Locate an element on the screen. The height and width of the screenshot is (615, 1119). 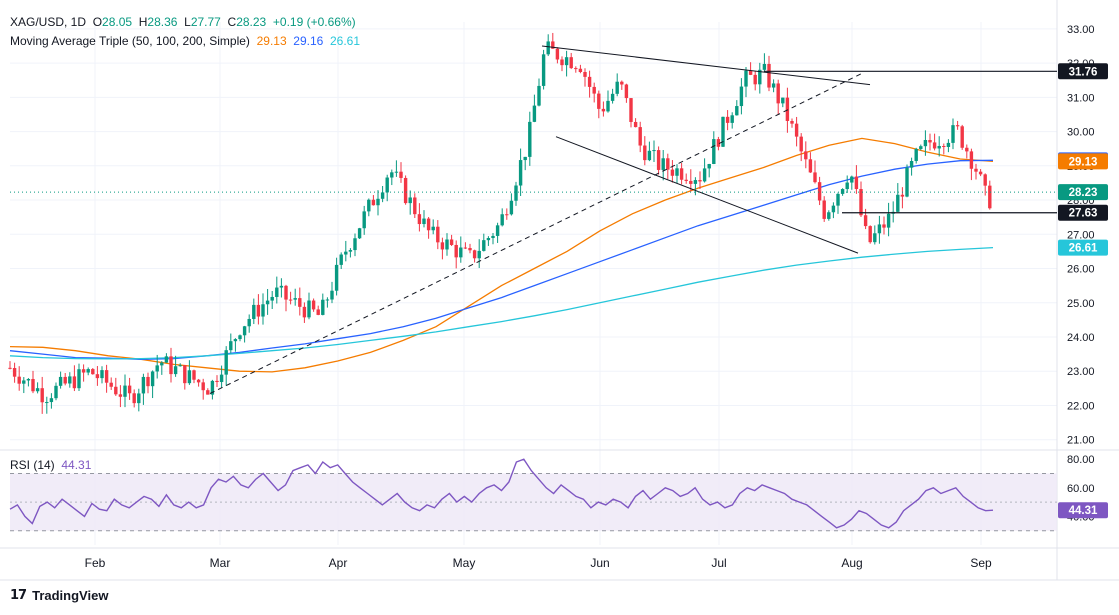
price-tick-label: 23.00 is located at coordinates (1081, 372).